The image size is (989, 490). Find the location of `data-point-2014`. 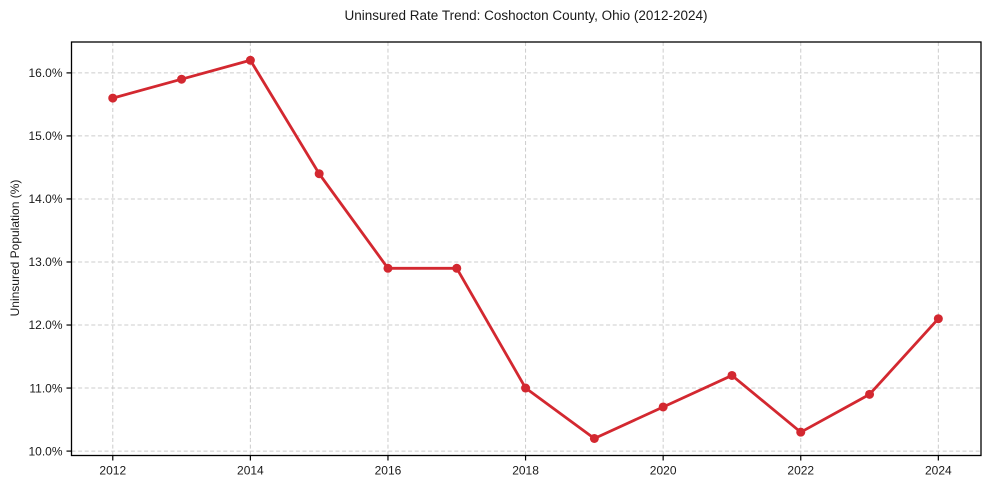

data-point-2014 is located at coordinates (250, 60).